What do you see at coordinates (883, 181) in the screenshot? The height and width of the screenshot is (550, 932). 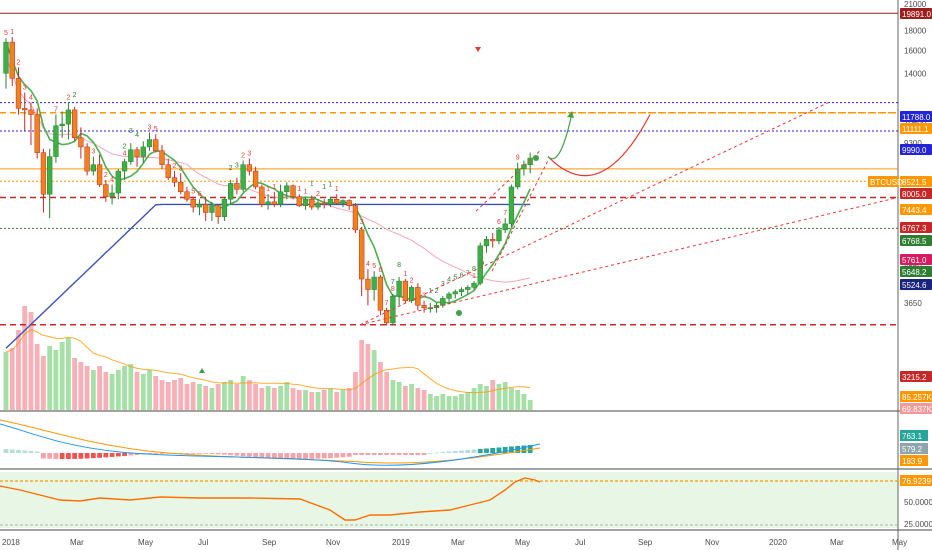 I see `symbol-badge` at bounding box center [883, 181].